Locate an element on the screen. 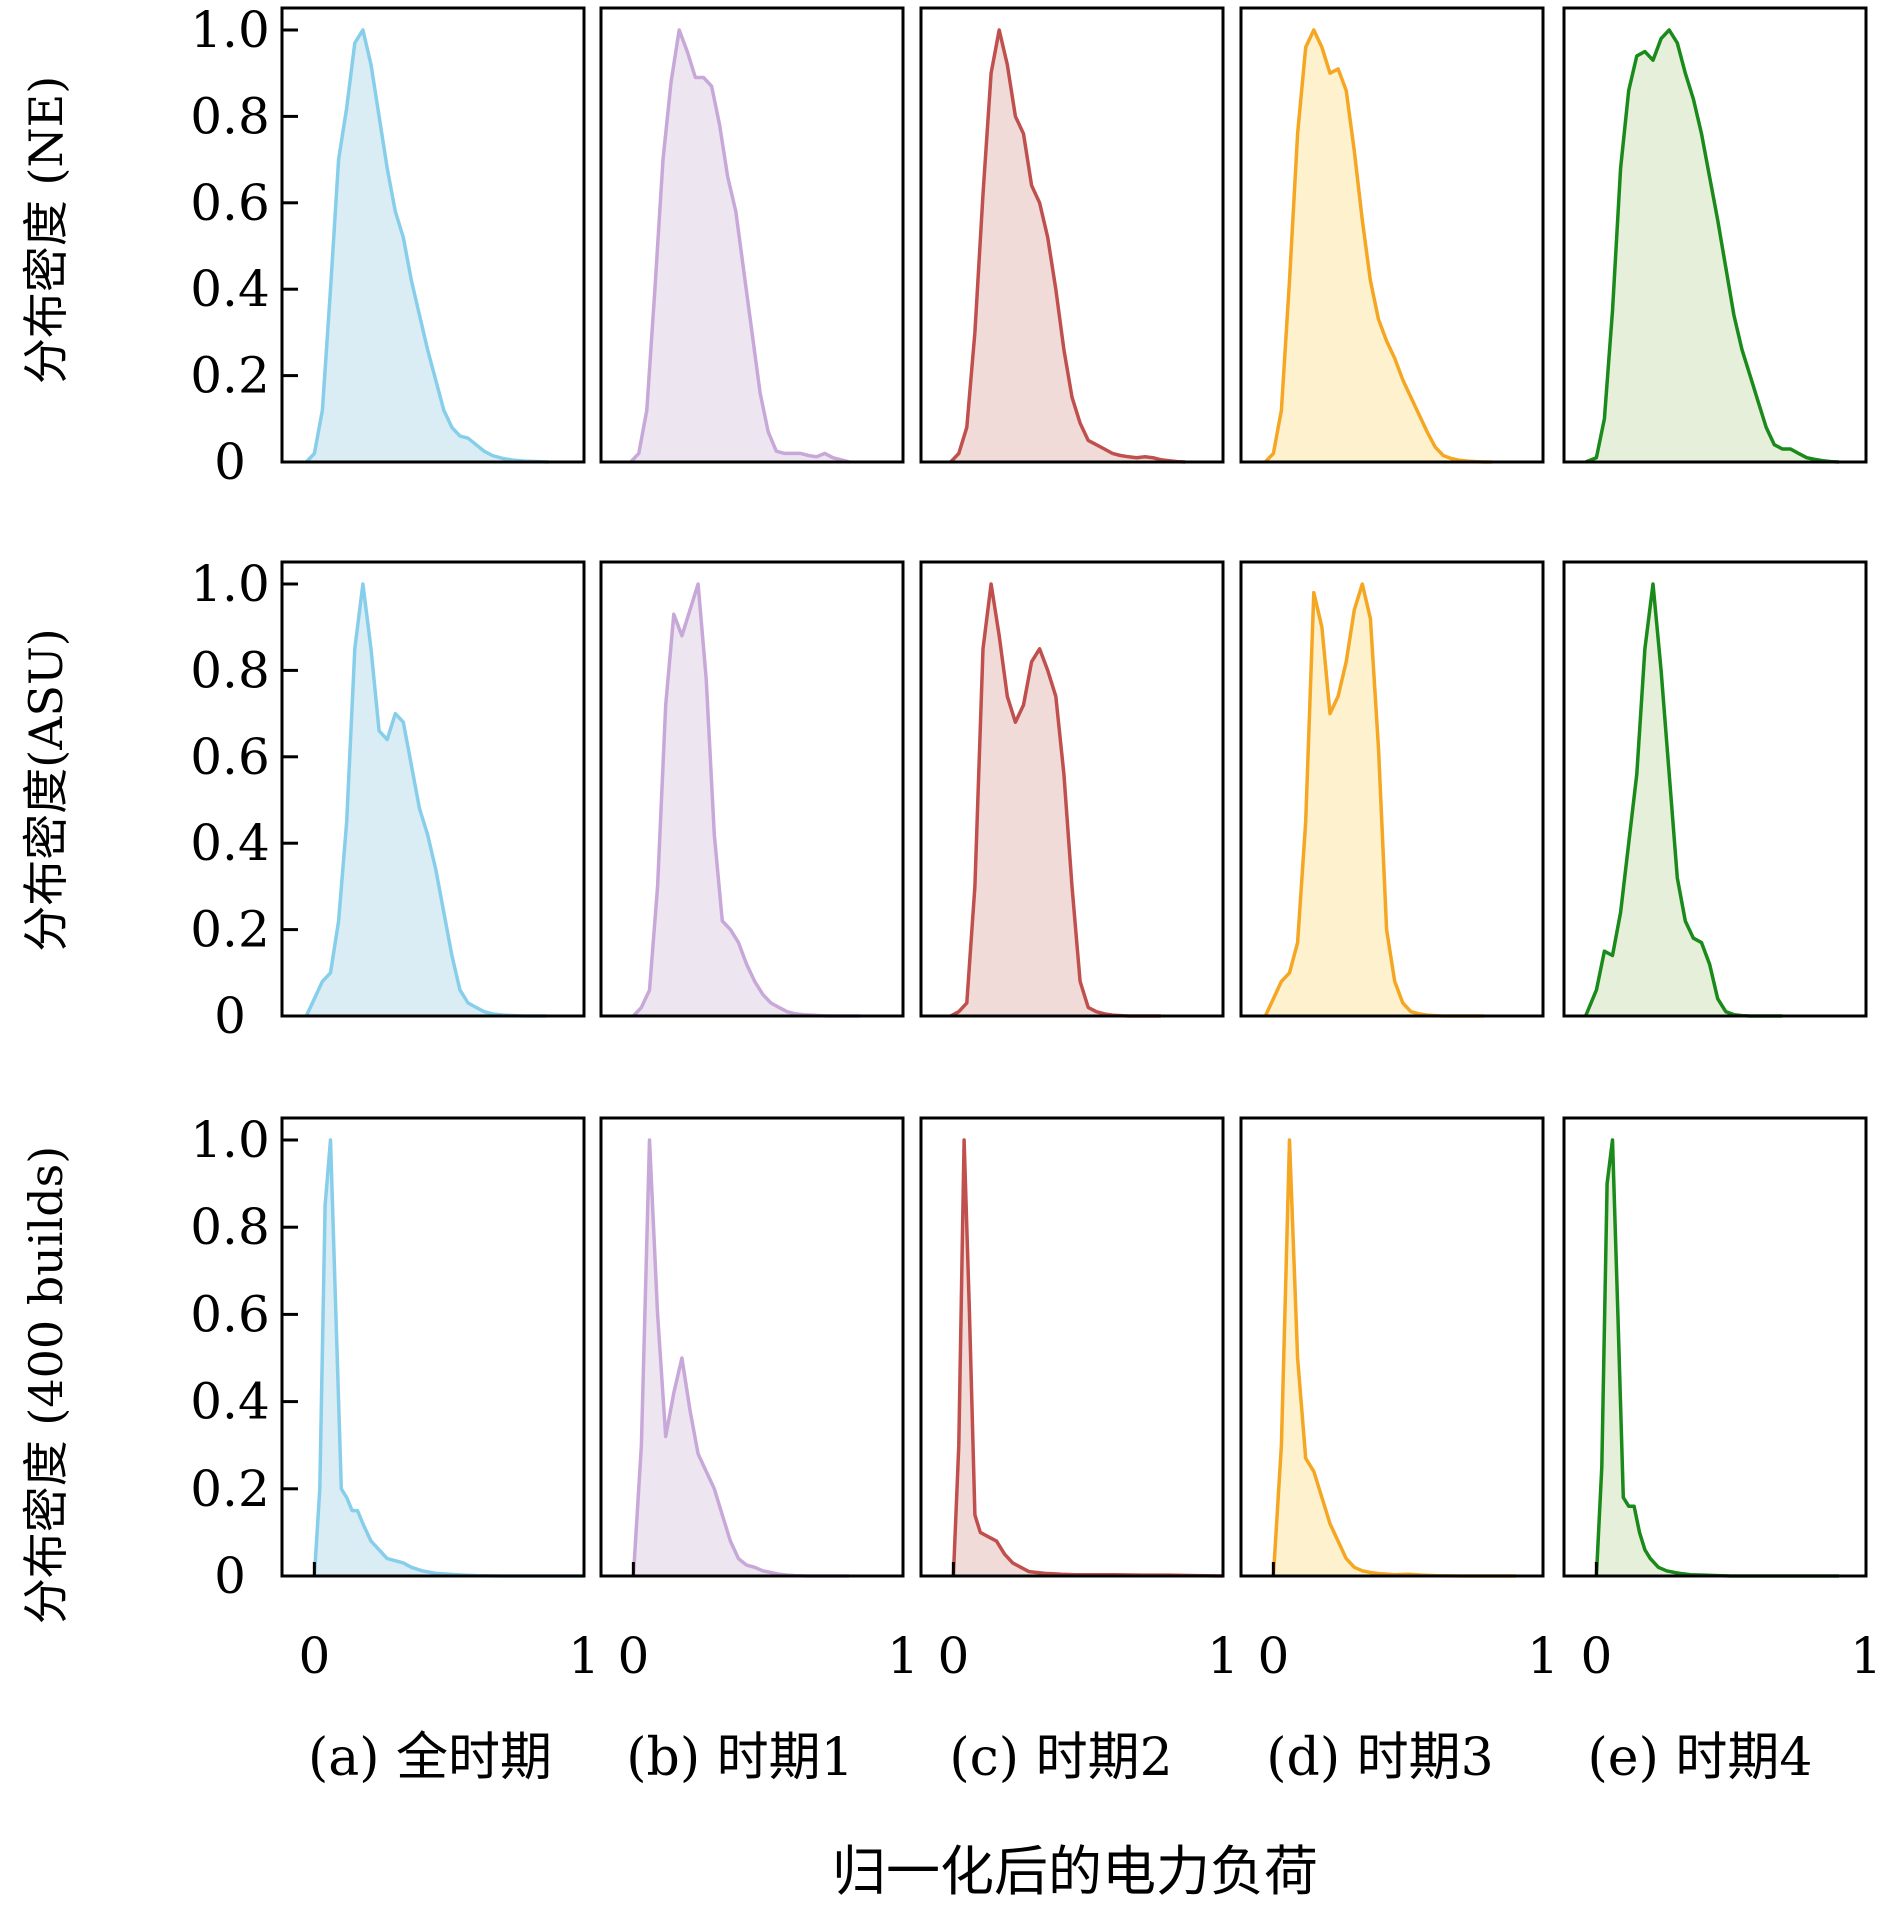 Image resolution: width=1890 pixels, height=1908 pixels. kde-panel-r1-c1: 0 0.2 0.4 0.6 0.8 1.0 is located at coordinates (388, 246).